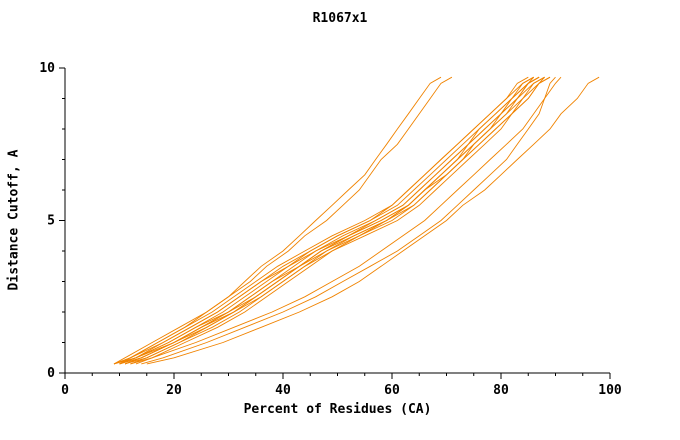  I want to click on y-axis-title: Distance Cutoff, A, so click(14, 220).